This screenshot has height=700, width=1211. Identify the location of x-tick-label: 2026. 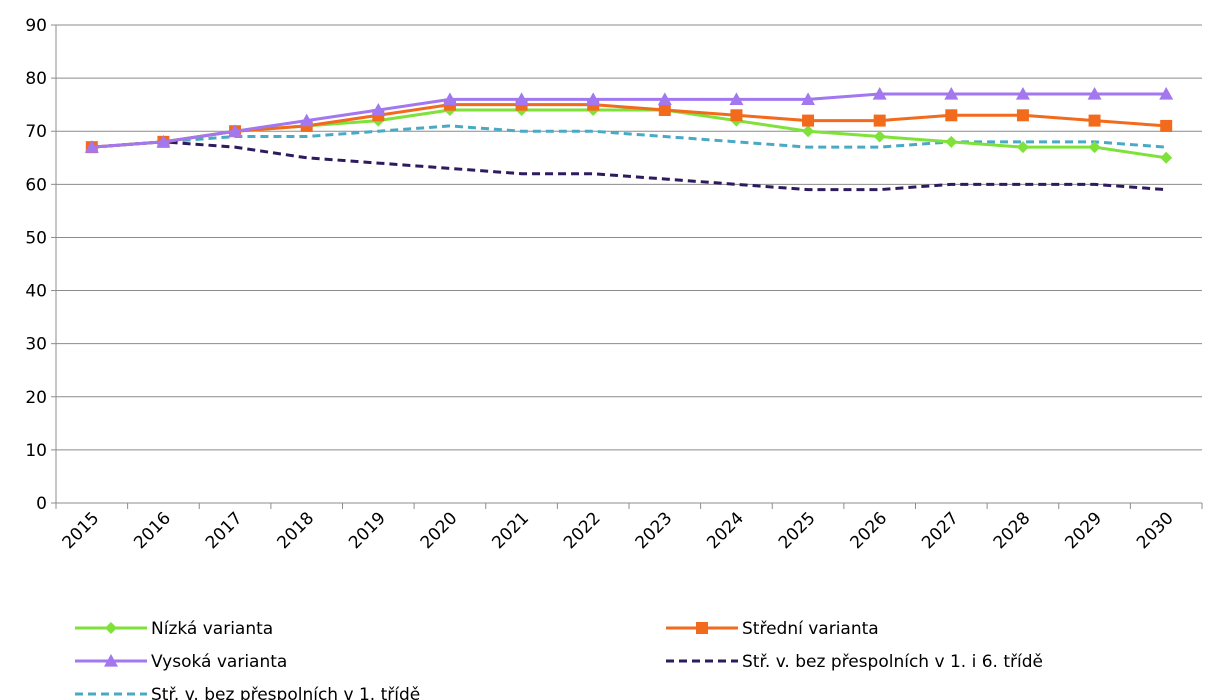
(868, 530).